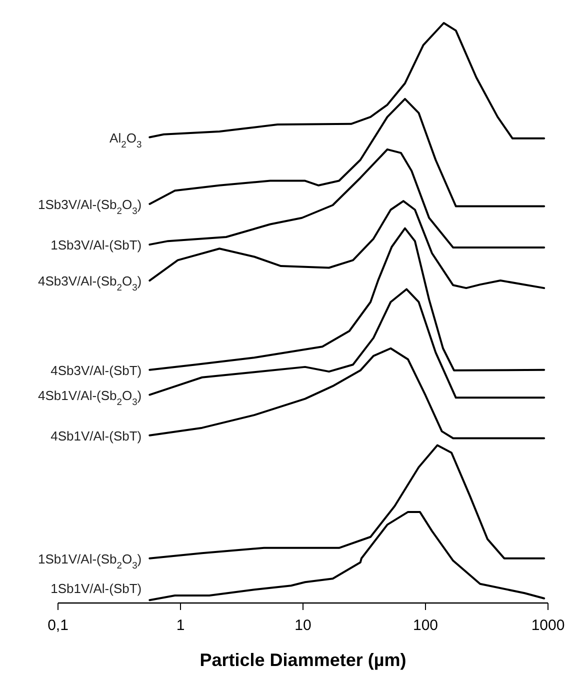 The width and height of the screenshot is (581, 687). I want to click on series-label: 4Sb1V/Al-(SbT), so click(96, 436).